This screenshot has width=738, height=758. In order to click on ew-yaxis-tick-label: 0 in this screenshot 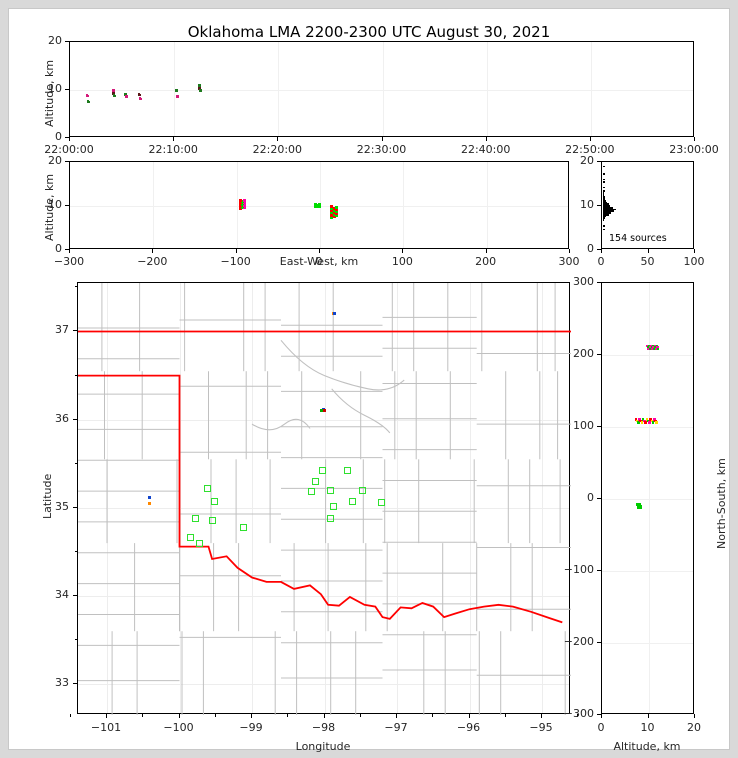, I will do `click(58, 248)`.